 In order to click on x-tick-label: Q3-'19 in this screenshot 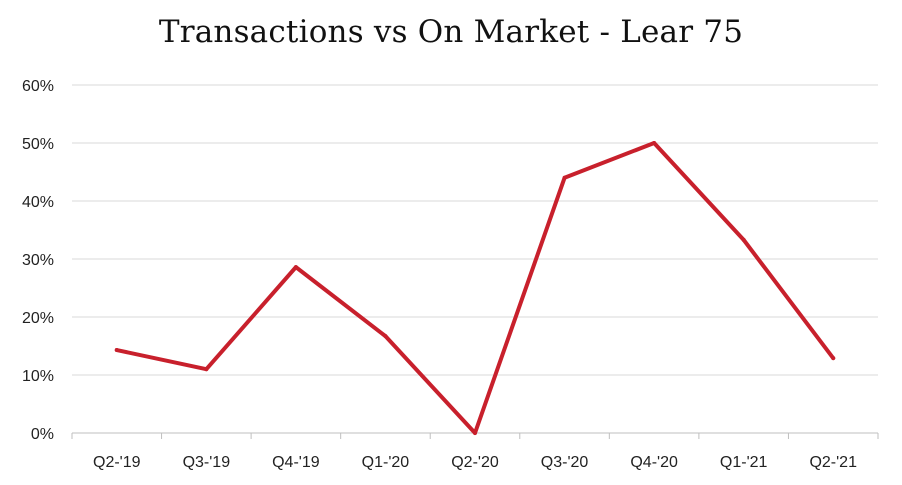, I will do `click(207, 462)`.